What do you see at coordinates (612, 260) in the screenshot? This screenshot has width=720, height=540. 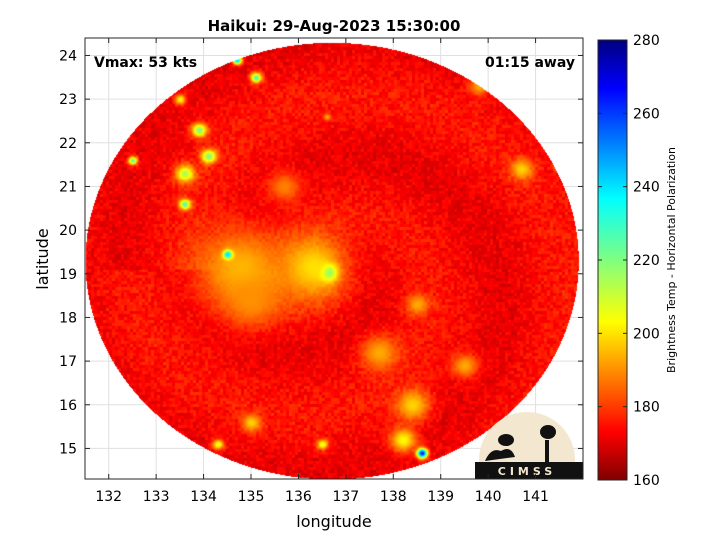 I see `colorbar` at bounding box center [612, 260].